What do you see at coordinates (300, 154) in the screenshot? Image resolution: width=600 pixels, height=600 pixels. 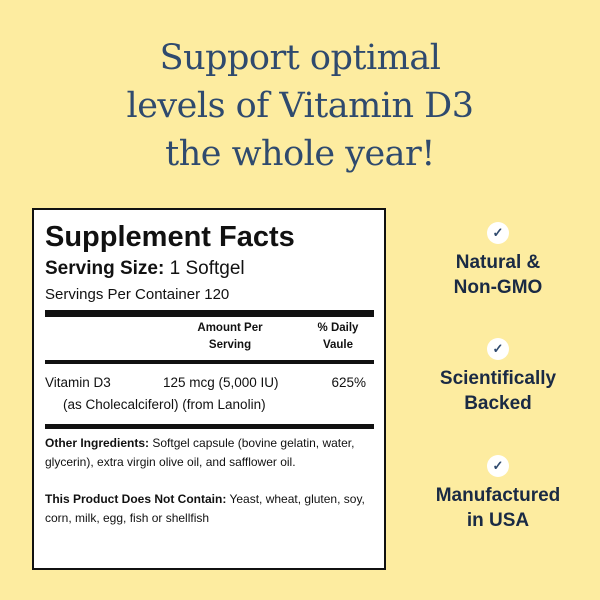 I see `headline-line-3: the whole year!` at bounding box center [300, 154].